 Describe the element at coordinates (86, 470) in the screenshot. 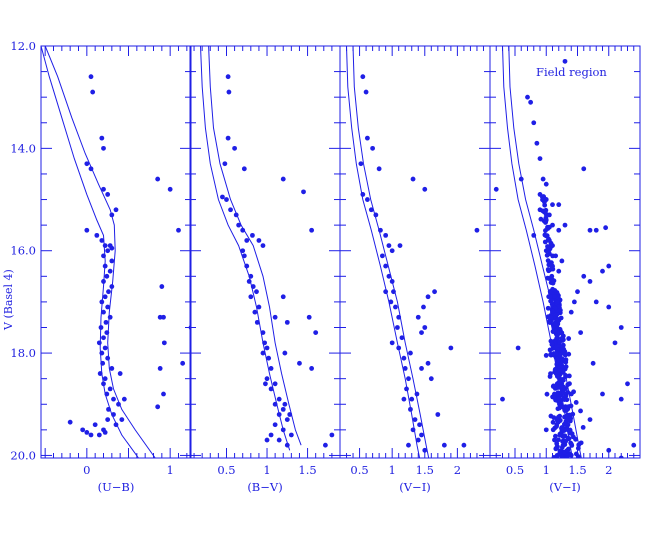

I see `x-tick-label: 0` at that location.